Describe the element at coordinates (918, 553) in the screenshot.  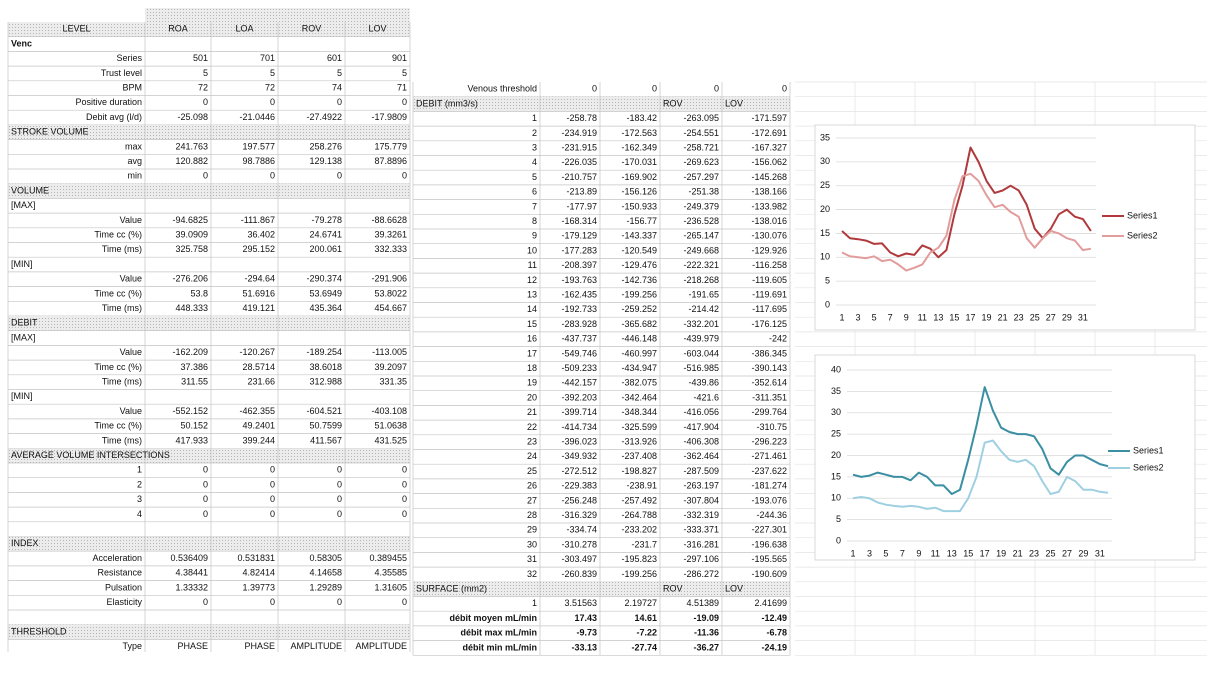
I see `x-tick-label: 9` at that location.